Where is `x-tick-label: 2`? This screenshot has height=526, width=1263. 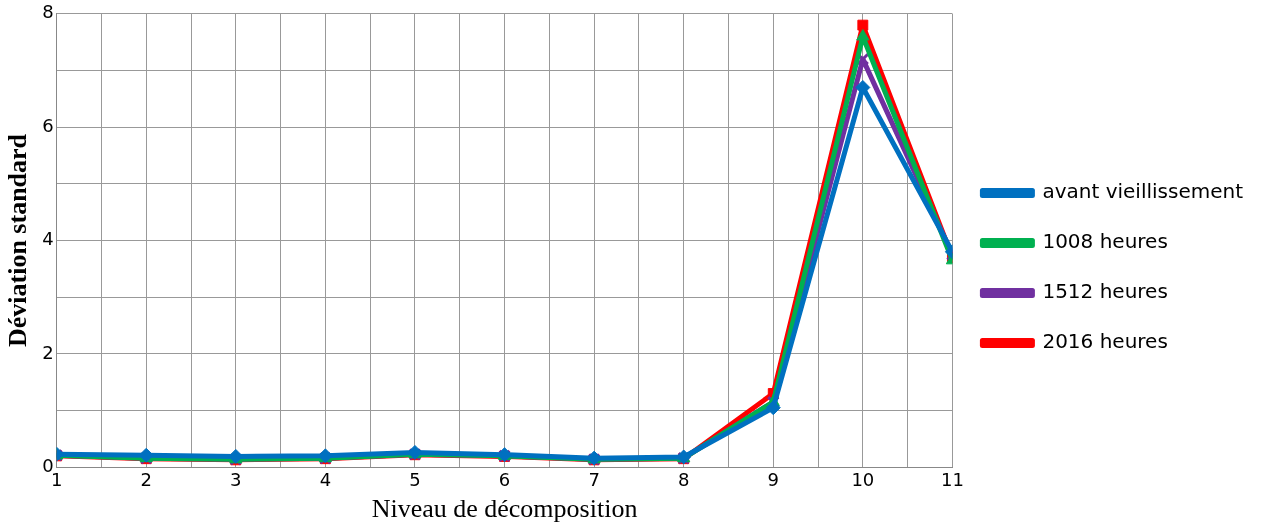 x-tick-label: 2 is located at coordinates (146, 479).